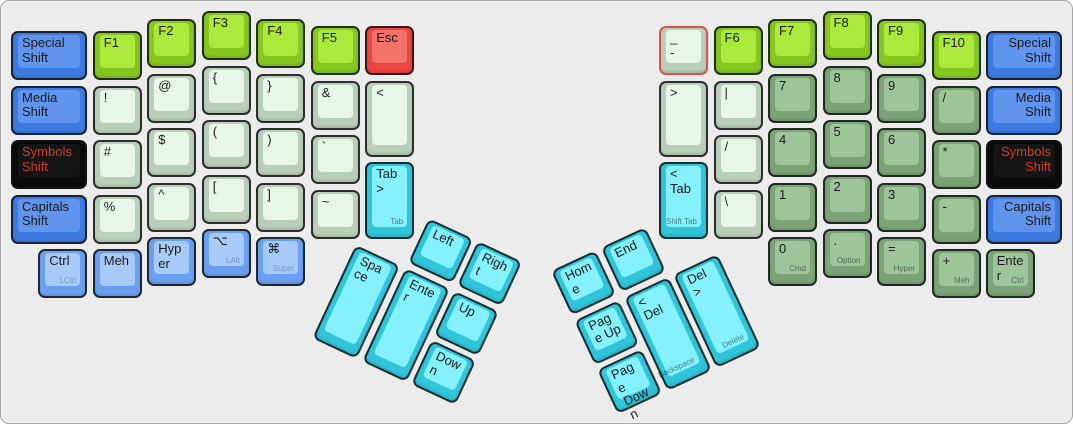 The height and width of the screenshot is (424, 1073). I want to click on key-decimal-point: . Option, so click(847, 253).